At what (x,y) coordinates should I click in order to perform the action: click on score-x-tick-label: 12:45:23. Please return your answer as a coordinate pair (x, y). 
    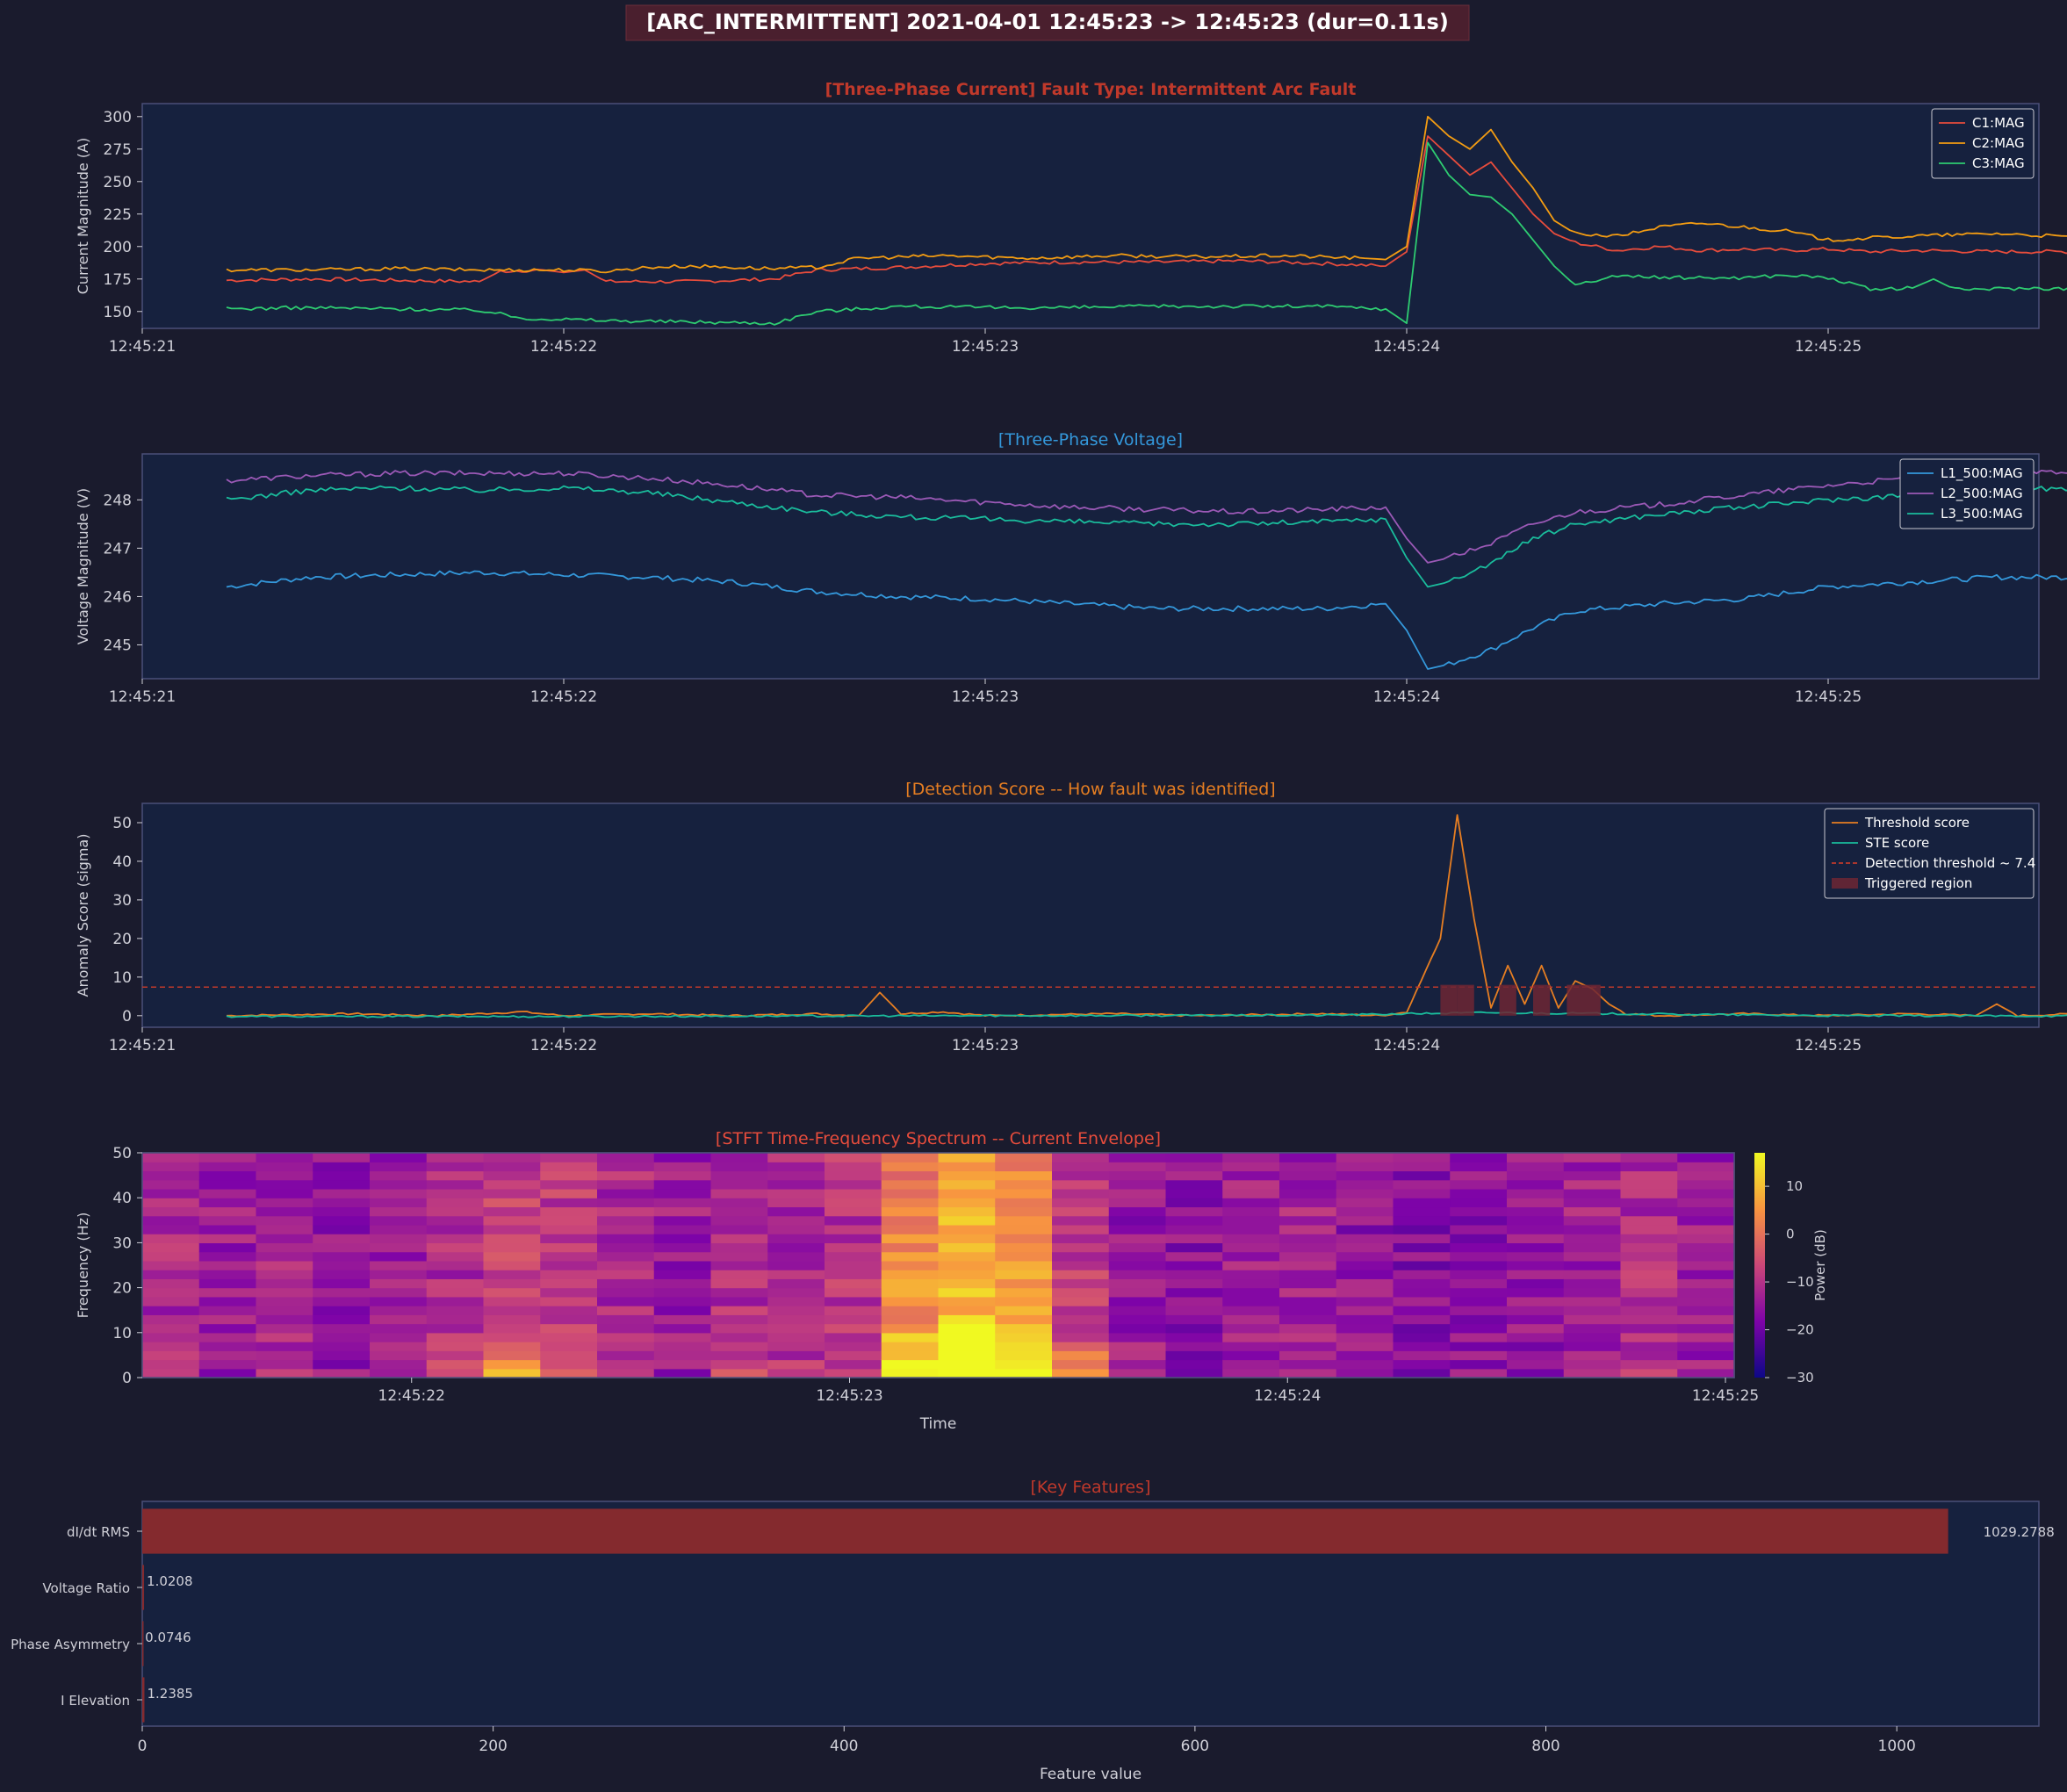
    Looking at the image, I should click on (986, 1045).